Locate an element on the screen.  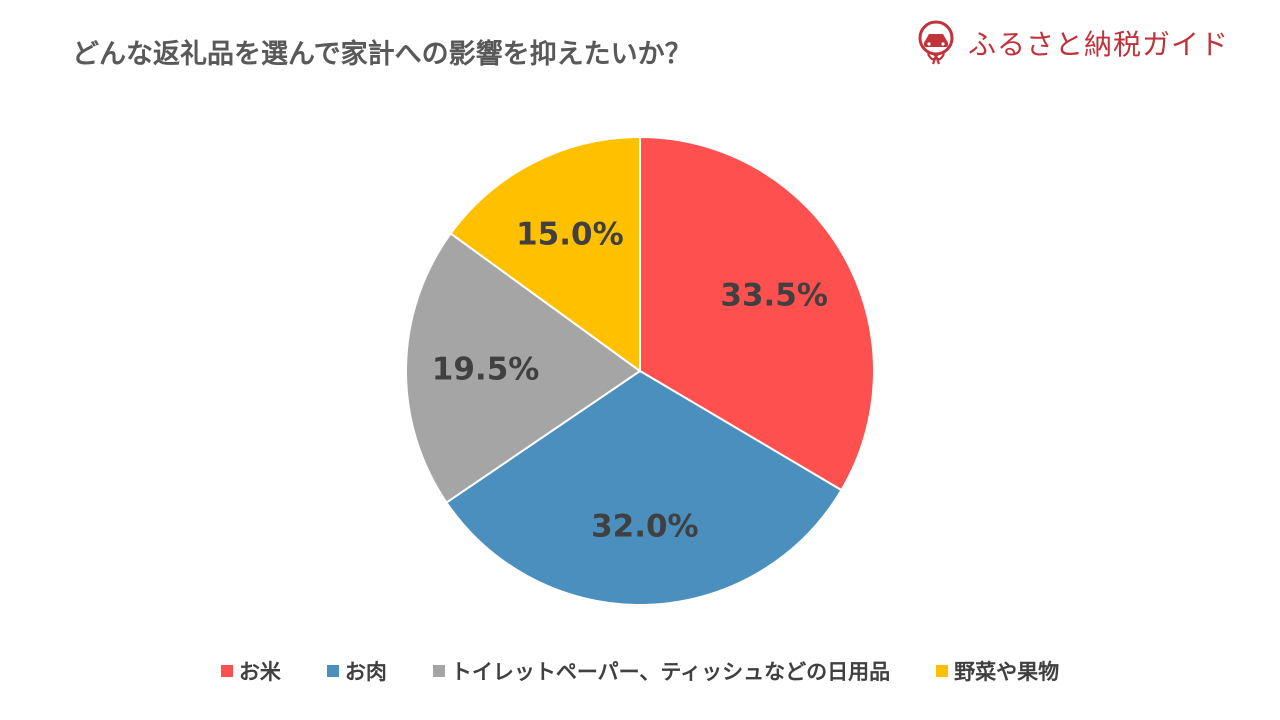
pie-slice-daily-goods is located at coordinates (523, 368).